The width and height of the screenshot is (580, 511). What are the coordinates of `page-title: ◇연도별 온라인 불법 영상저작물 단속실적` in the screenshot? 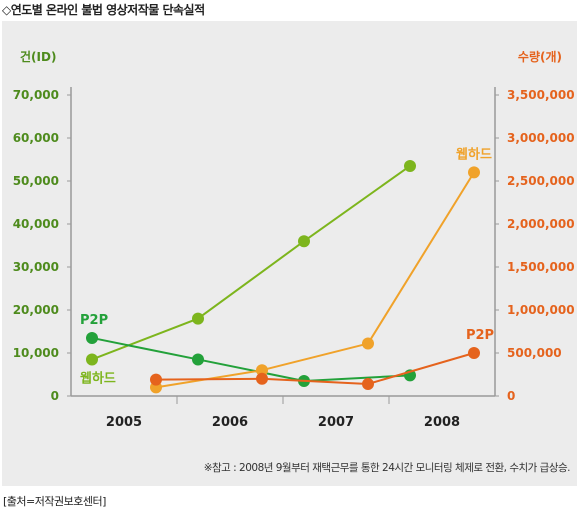 It's located at (103, 10).